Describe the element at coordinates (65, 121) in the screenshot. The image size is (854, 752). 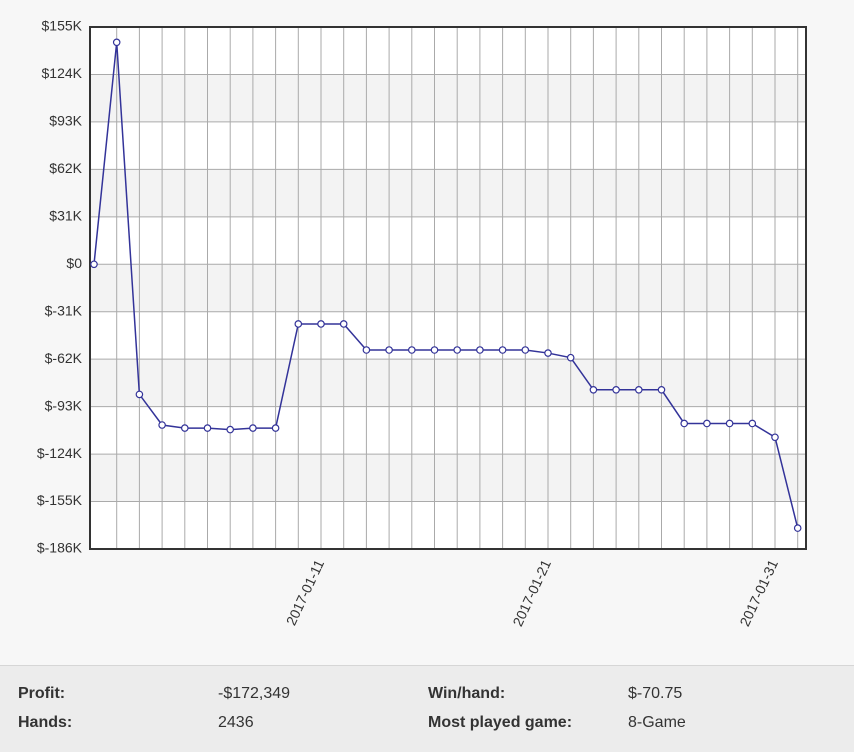
I see `y-tick-label: $93K` at that location.